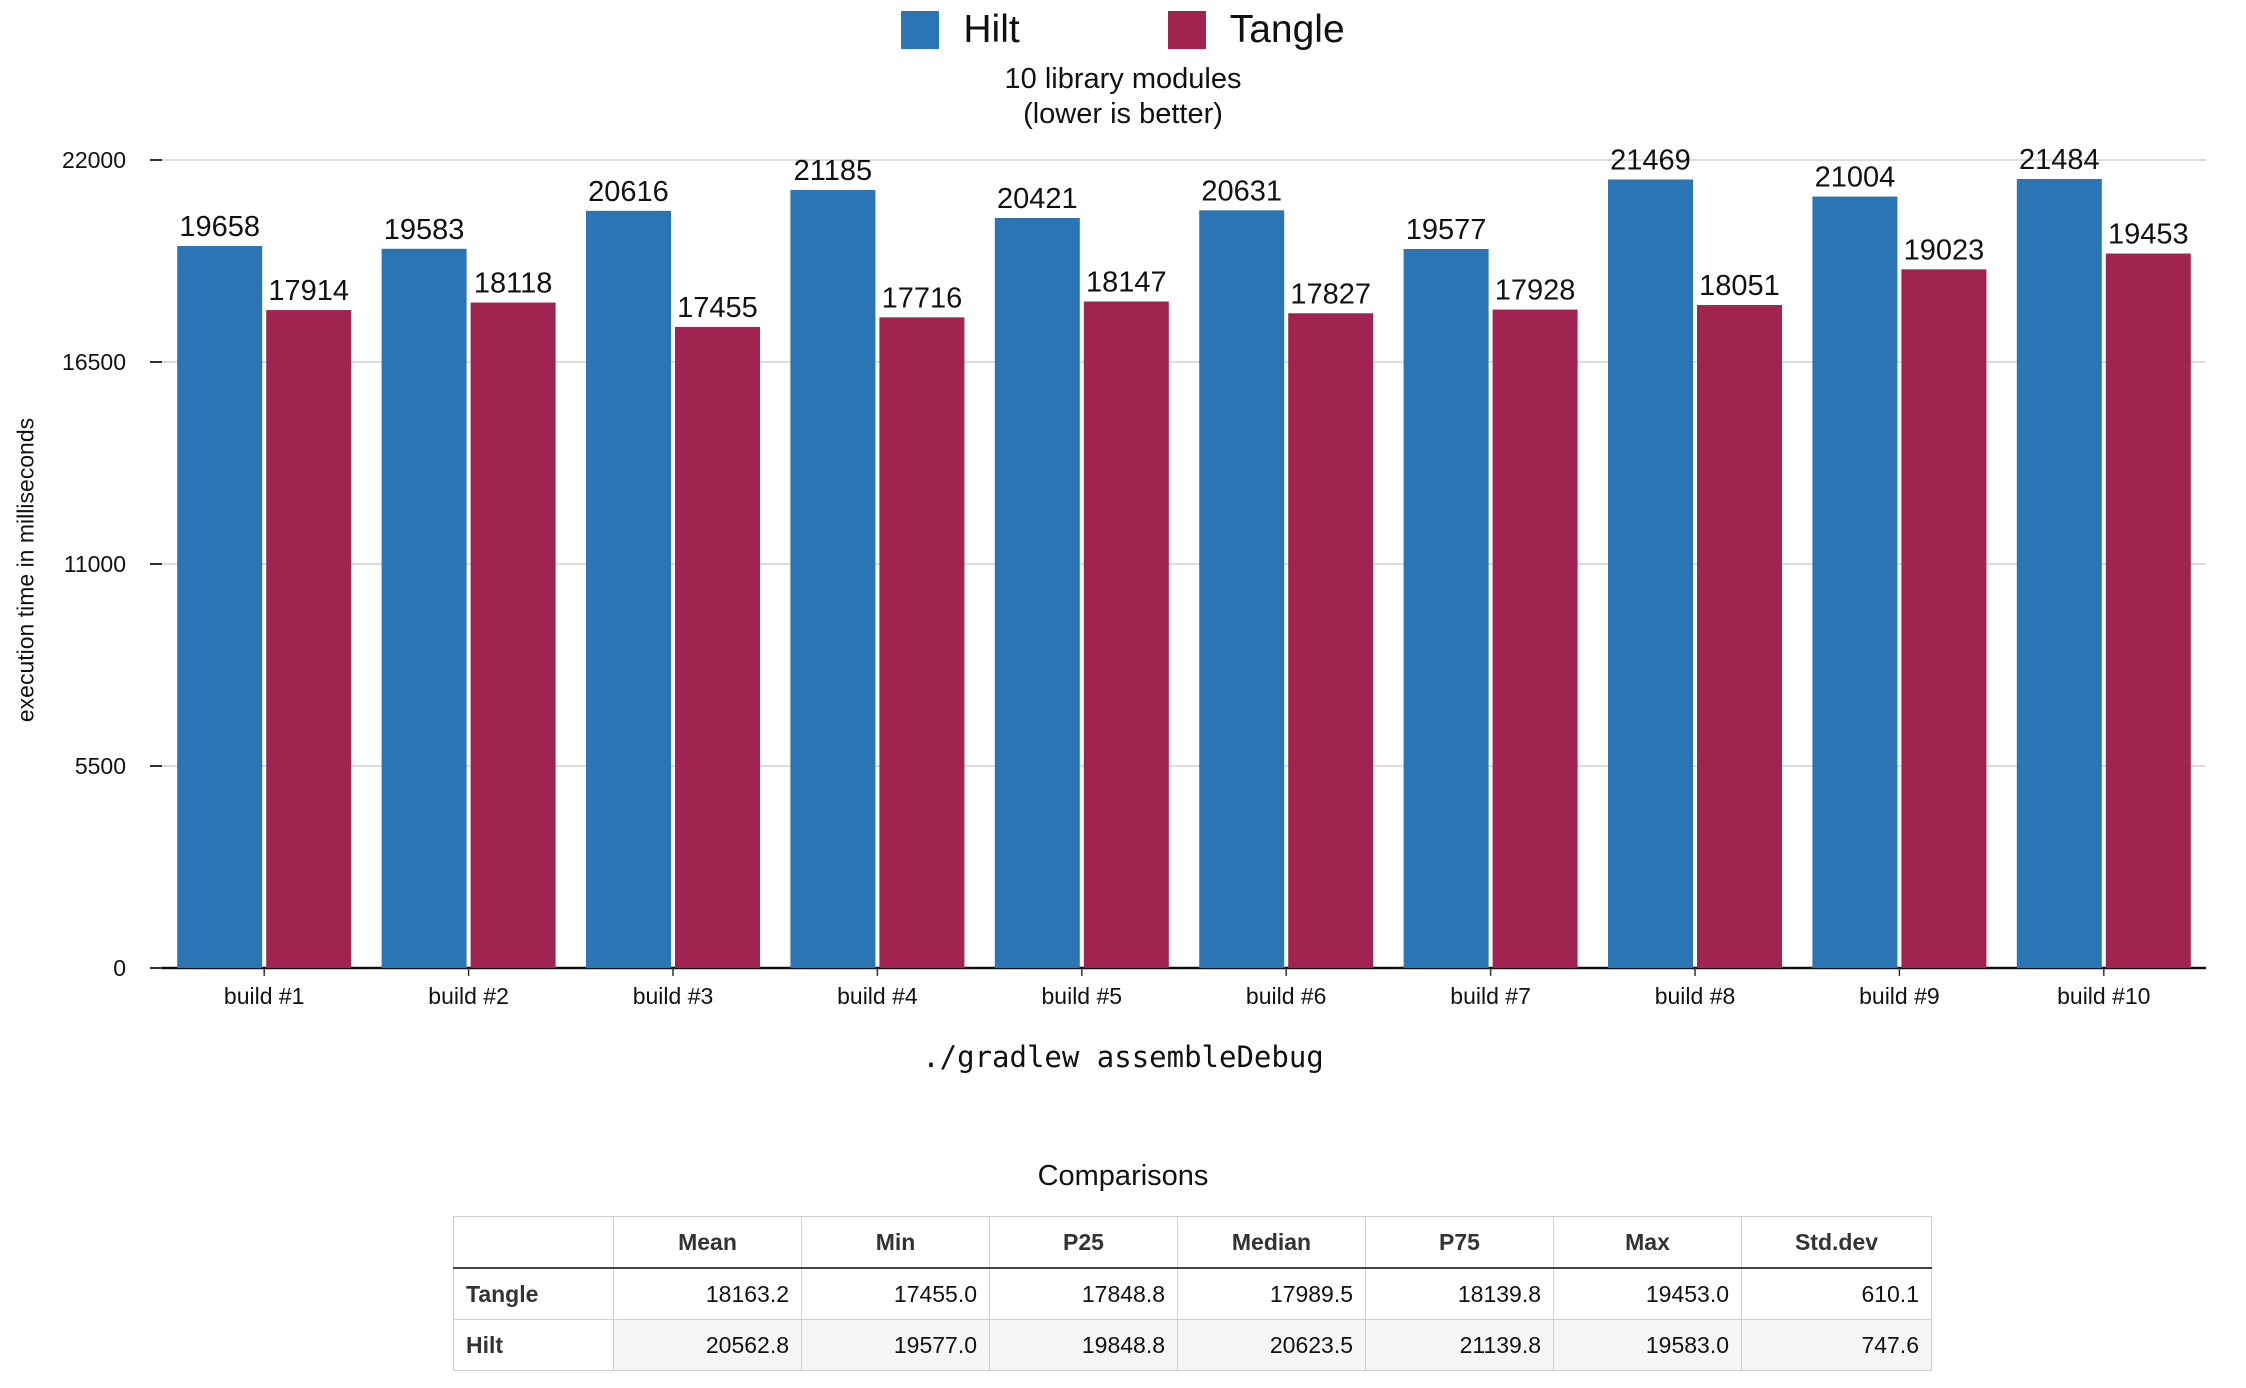 The width and height of the screenshot is (2246, 1388). What do you see at coordinates (673, 996) in the screenshot?
I see `x-tick-label: build #3` at bounding box center [673, 996].